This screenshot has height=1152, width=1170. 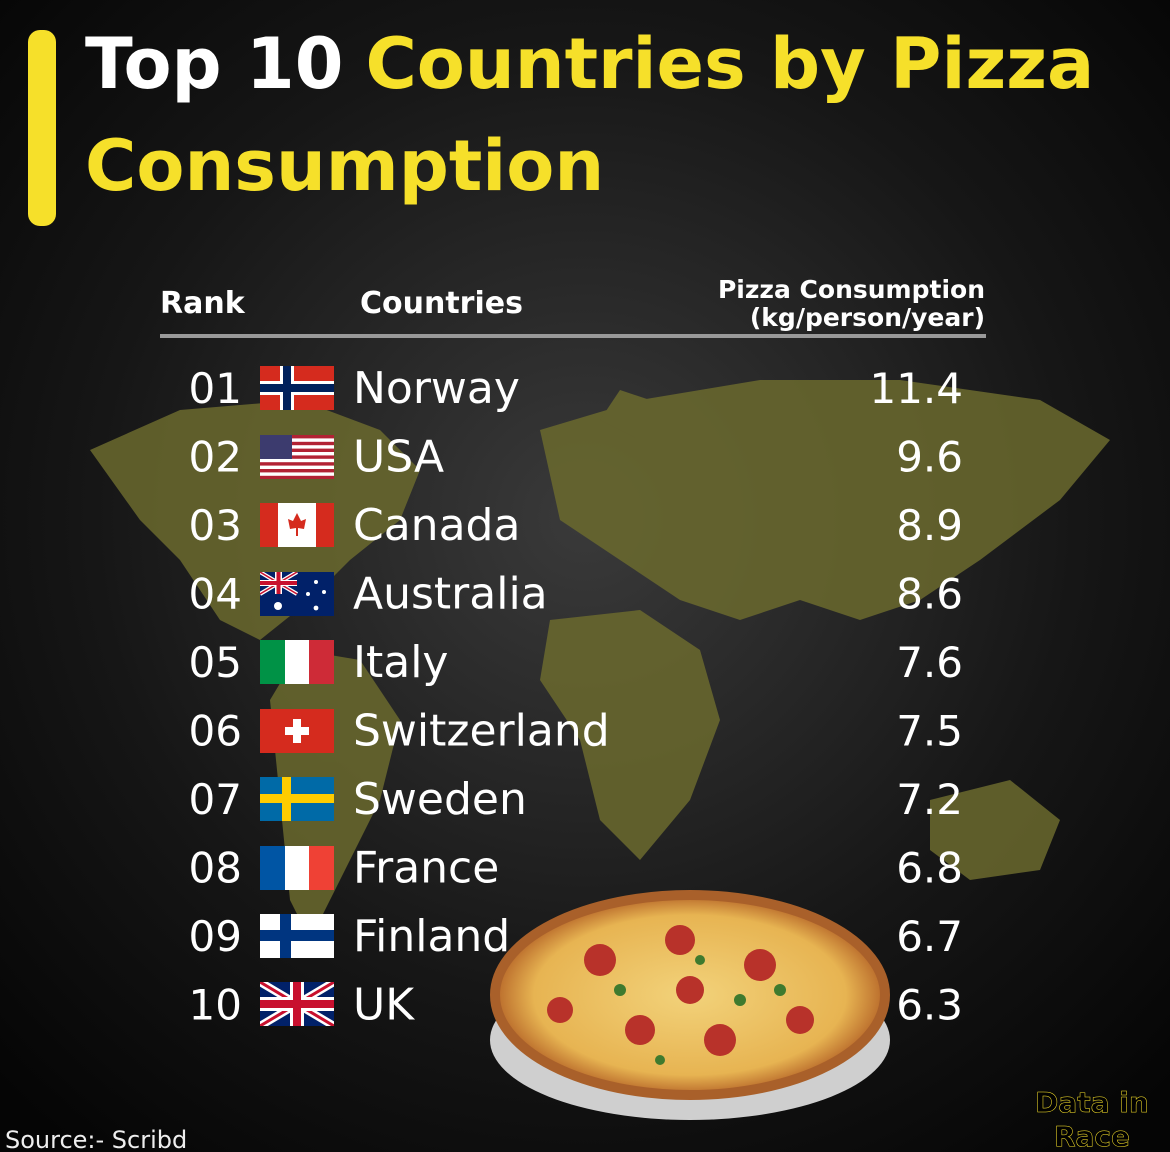 I want to click on consumption: 7.2, so click(x=929, y=799).